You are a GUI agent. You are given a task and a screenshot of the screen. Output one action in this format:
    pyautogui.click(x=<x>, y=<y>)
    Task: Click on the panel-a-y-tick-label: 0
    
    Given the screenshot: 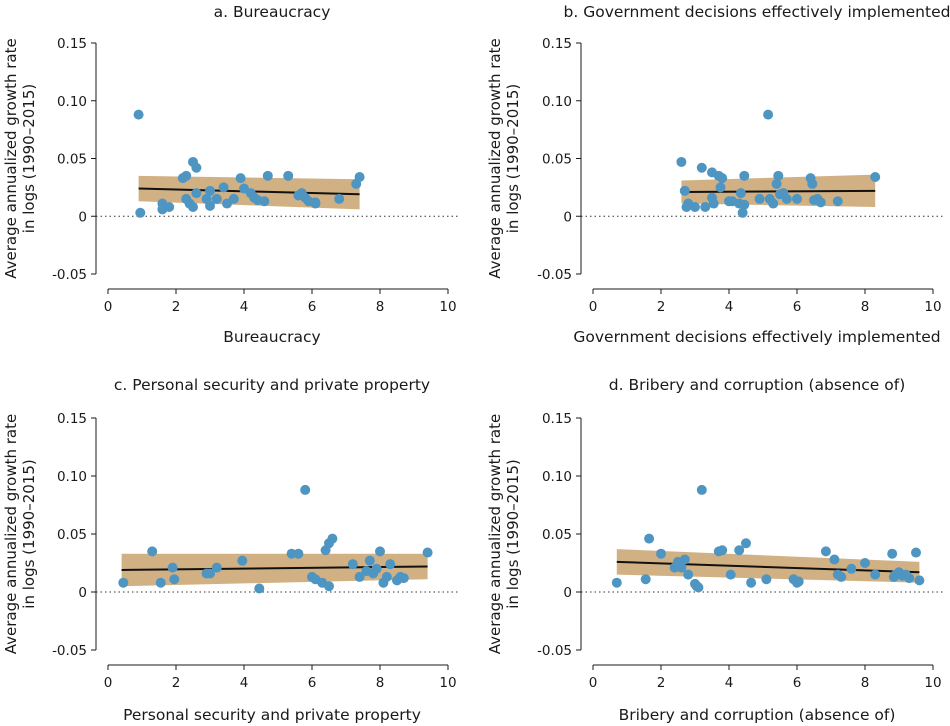 What is the action you would take?
    pyautogui.click(x=82, y=217)
    